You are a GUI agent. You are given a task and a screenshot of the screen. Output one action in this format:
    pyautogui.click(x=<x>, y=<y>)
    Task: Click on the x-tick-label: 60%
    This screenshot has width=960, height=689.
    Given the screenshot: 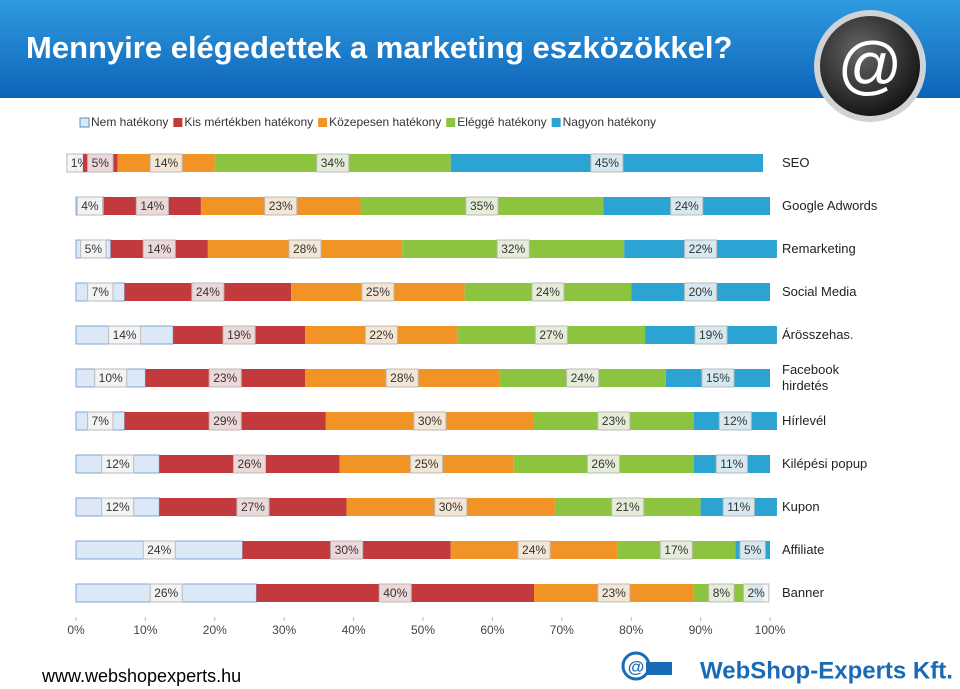 What is the action you would take?
    pyautogui.click(x=492, y=630)
    